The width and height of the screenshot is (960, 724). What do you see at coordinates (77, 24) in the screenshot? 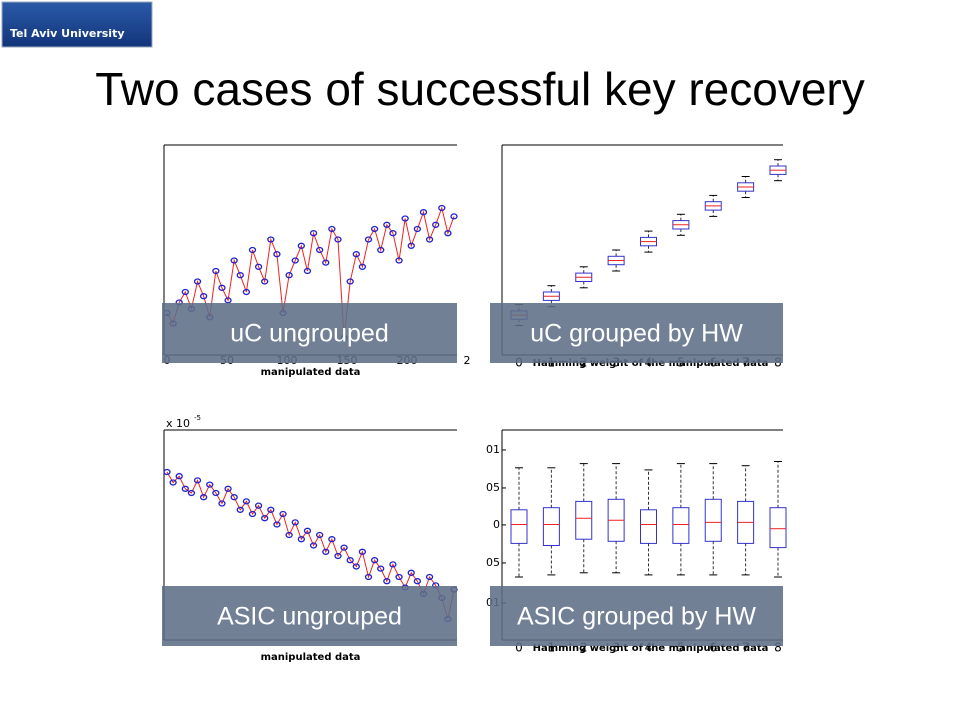
I see `logo-box` at bounding box center [77, 24].